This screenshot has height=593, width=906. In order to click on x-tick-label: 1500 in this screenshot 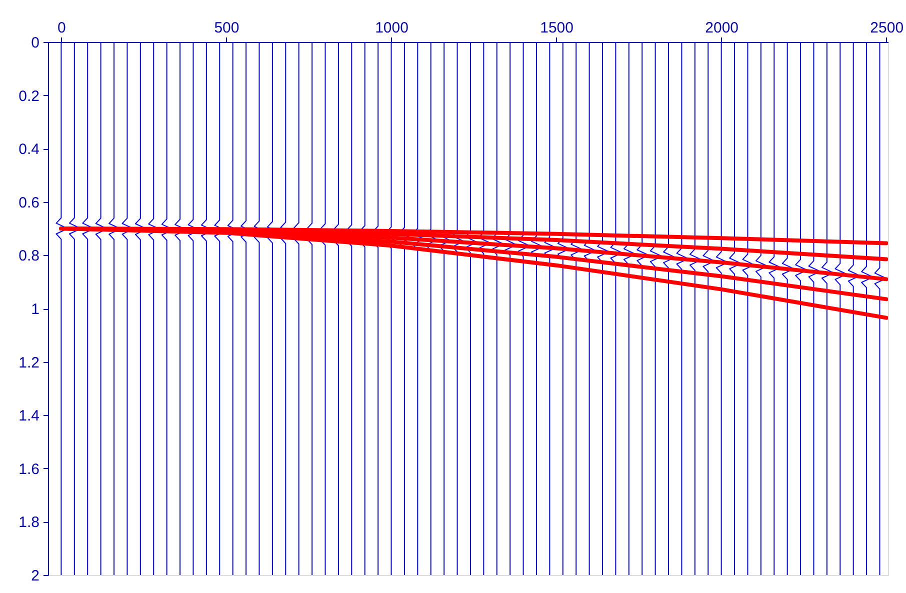, I will do `click(557, 28)`.